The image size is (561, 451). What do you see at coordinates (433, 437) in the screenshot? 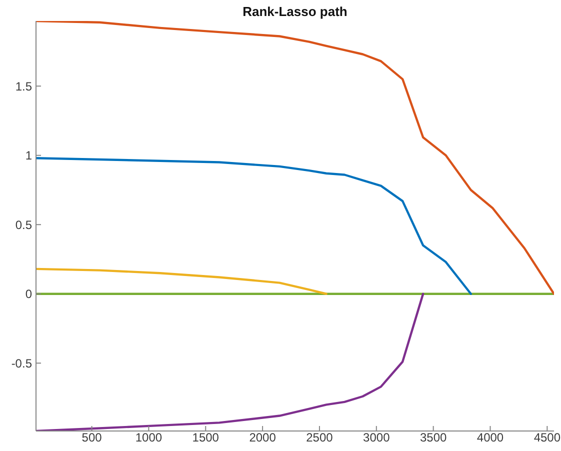
I see `x-tick-label: 3500` at bounding box center [433, 437].